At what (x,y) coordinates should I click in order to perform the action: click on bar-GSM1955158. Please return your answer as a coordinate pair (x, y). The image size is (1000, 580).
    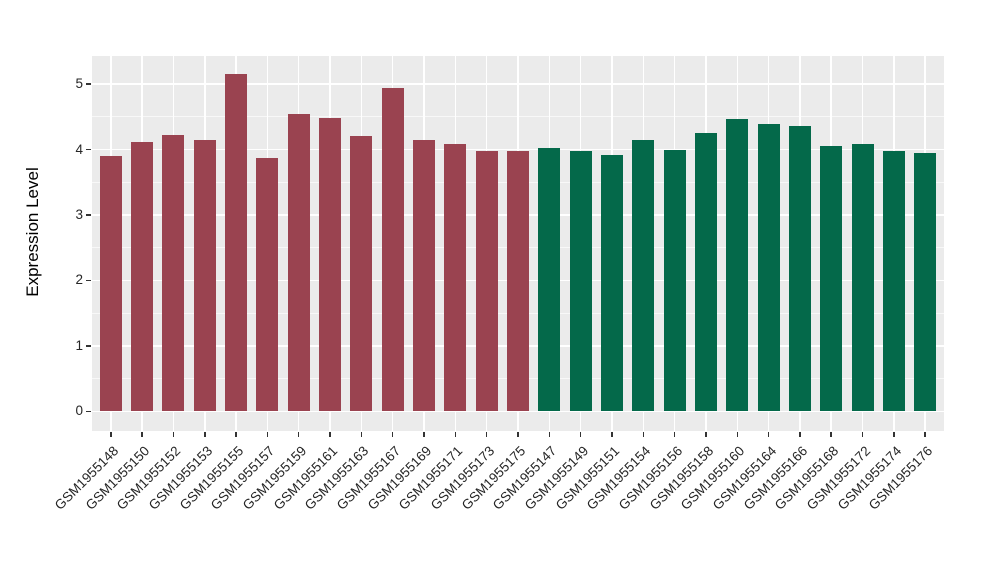
    Looking at the image, I should click on (705, 272).